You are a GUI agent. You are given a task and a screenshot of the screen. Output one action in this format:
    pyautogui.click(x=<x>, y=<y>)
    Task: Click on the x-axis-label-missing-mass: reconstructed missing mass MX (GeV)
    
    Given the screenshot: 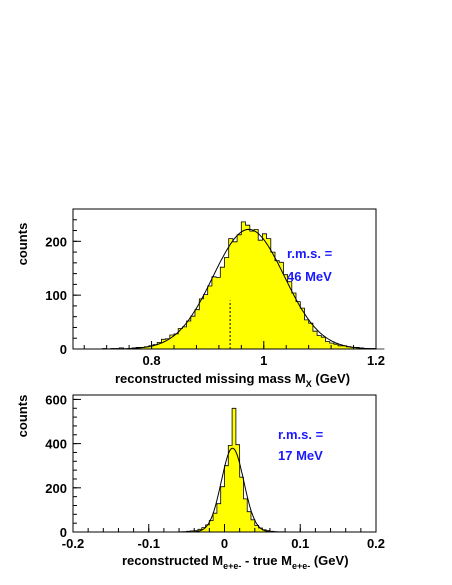 What is the action you would take?
    pyautogui.click(x=232, y=380)
    